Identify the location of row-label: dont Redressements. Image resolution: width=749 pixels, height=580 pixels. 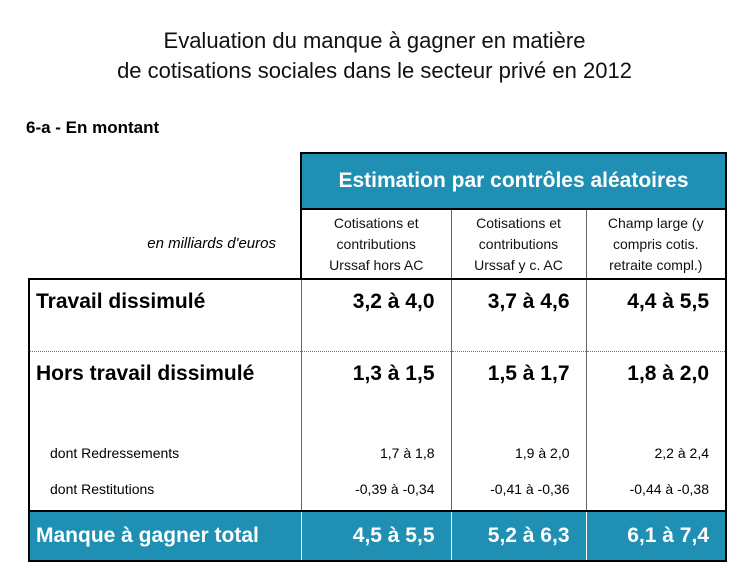
(164, 438).